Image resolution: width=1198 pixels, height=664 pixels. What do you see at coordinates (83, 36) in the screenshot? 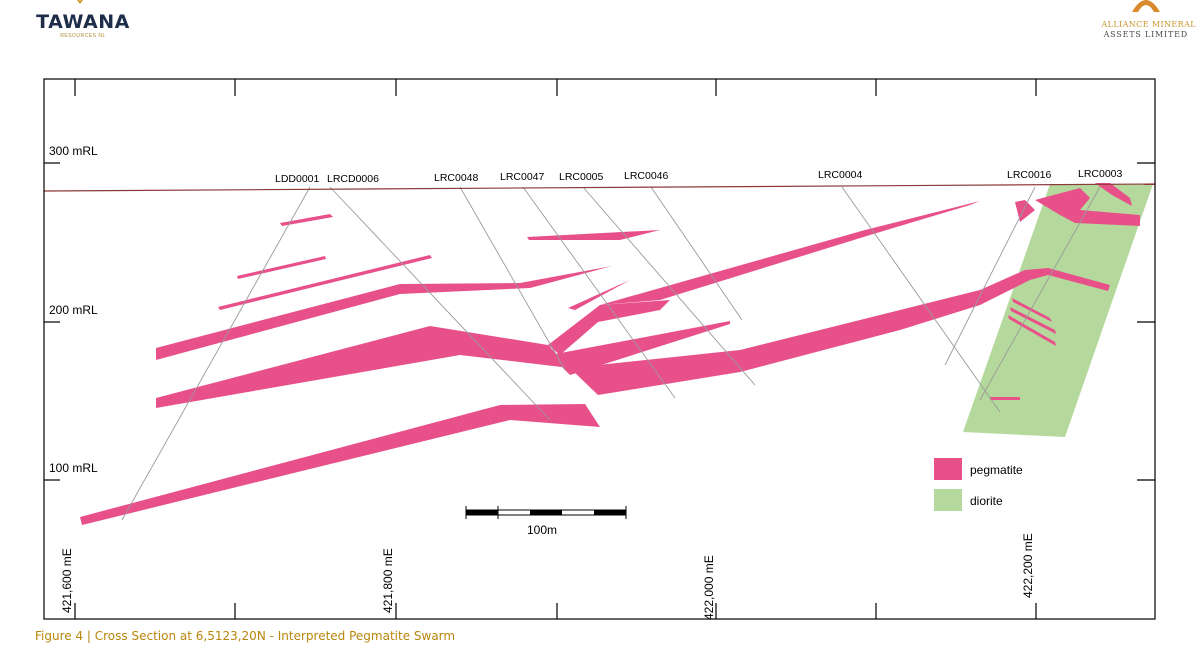
I see `tawana-logo-tagline: RESOURCES NL` at bounding box center [83, 36].